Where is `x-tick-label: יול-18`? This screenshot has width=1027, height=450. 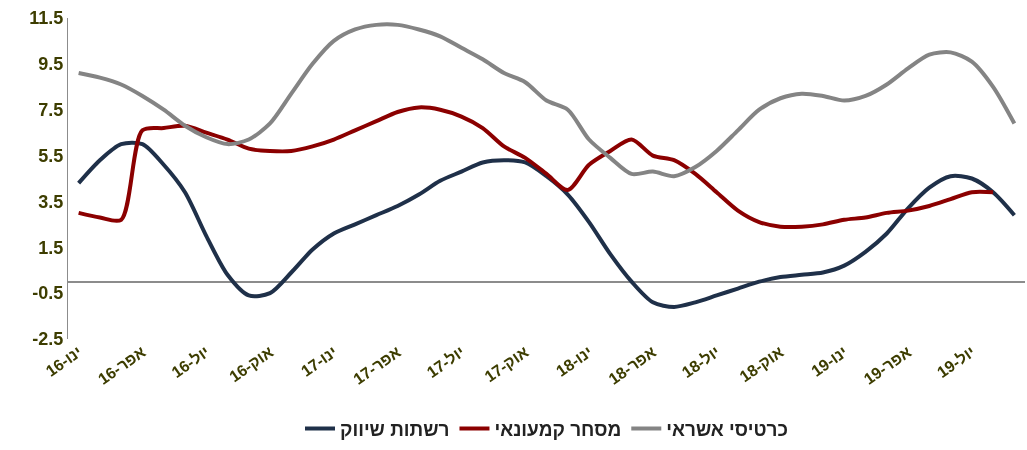
x-tick-label: יול-18 is located at coordinates (700, 362).